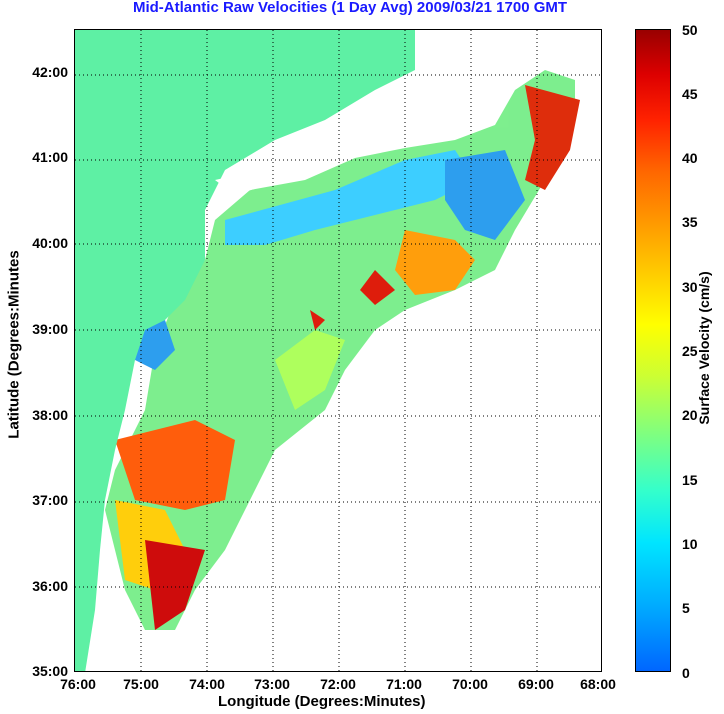 The image size is (724, 714). Describe the element at coordinates (50, 671) in the screenshot. I see `y-tick-label: 35:00` at that location.